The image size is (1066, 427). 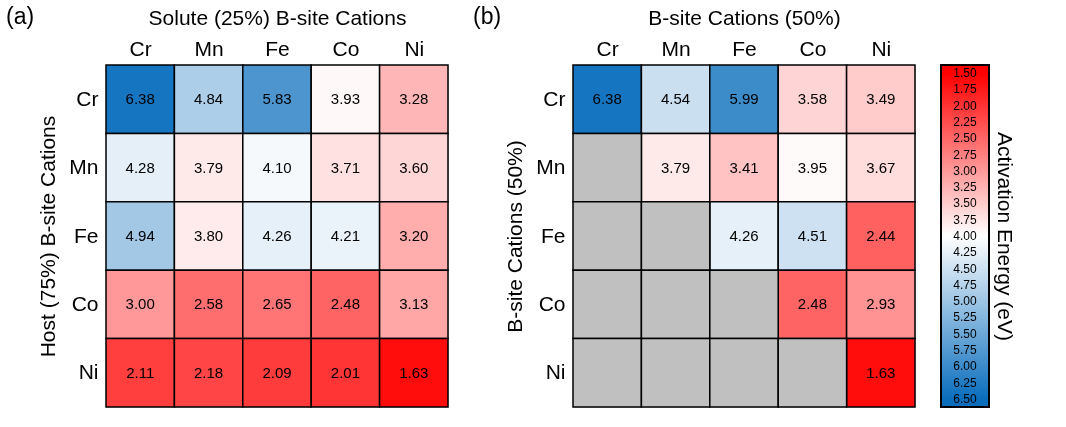 I want to click on color-bar-label: 5.00, so click(x=965, y=301).